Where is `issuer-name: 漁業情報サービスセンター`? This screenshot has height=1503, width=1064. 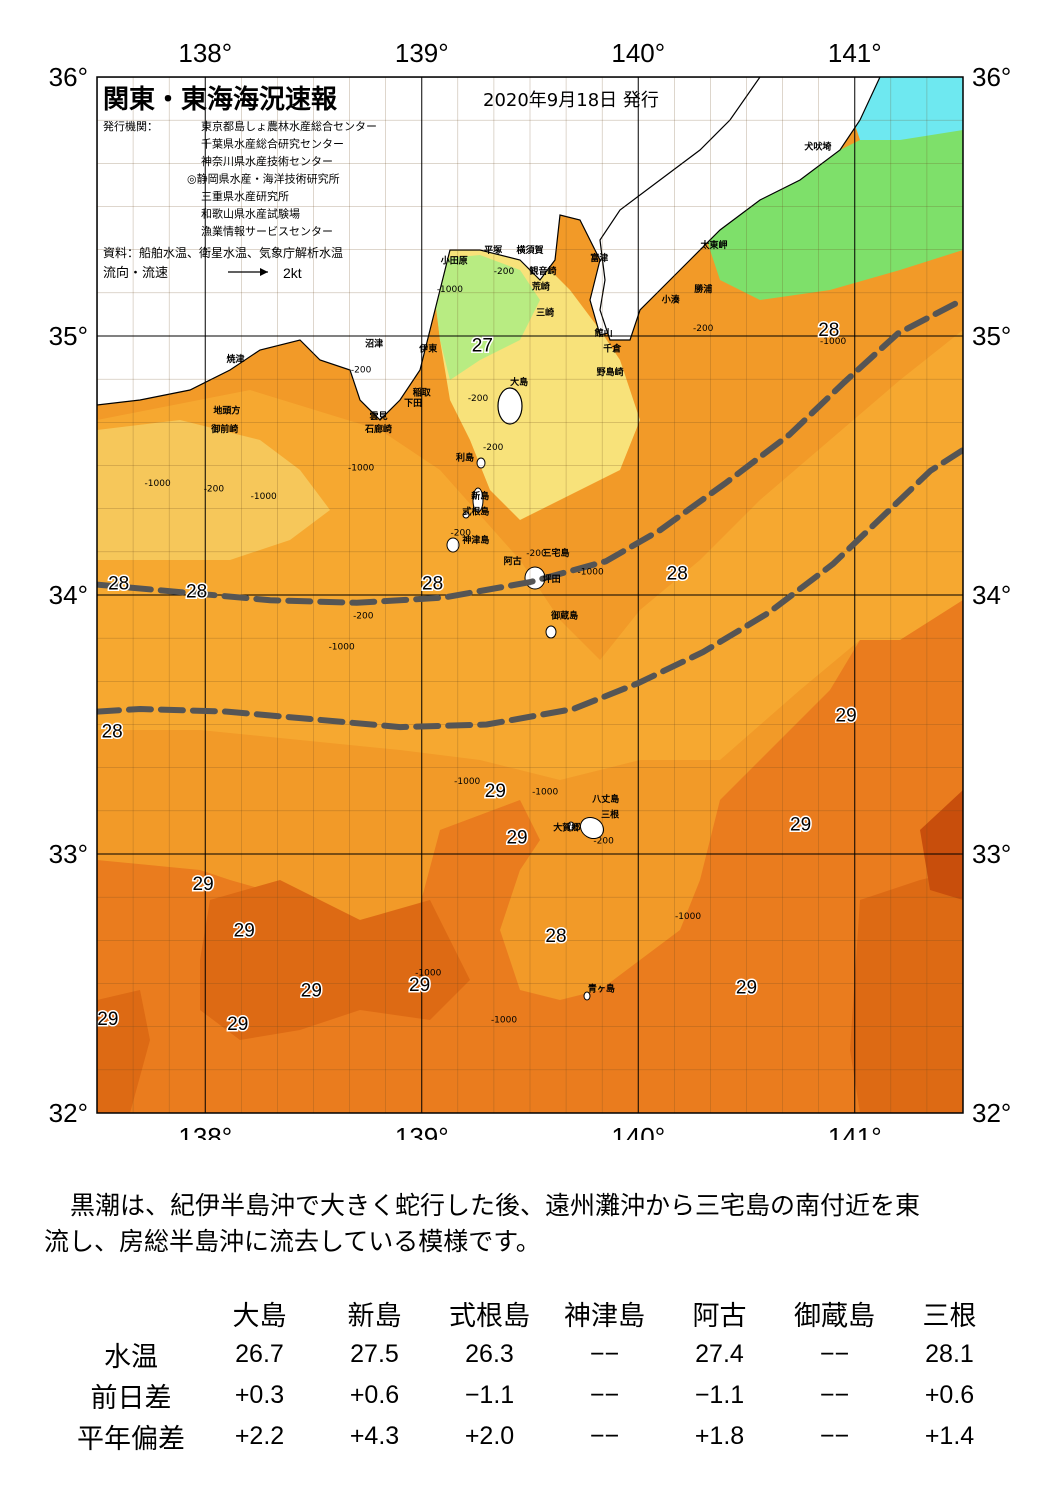 issuer-name: 漁業情報サービスセンター is located at coordinates (267, 231).